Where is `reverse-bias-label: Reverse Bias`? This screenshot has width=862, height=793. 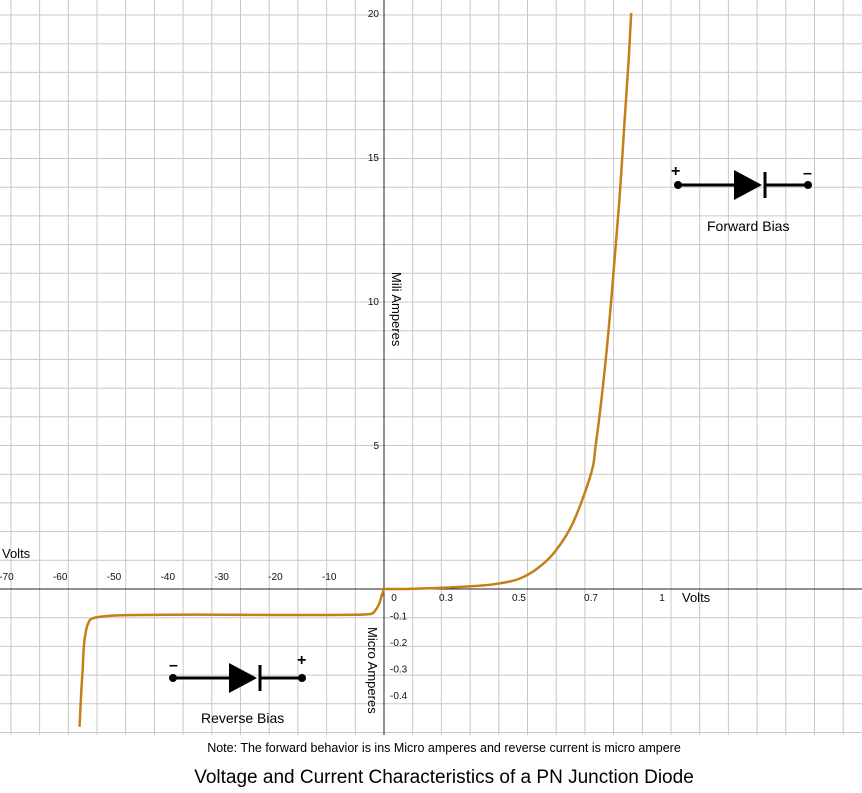
reverse-bias-label: Reverse Bias is located at coordinates (242, 718).